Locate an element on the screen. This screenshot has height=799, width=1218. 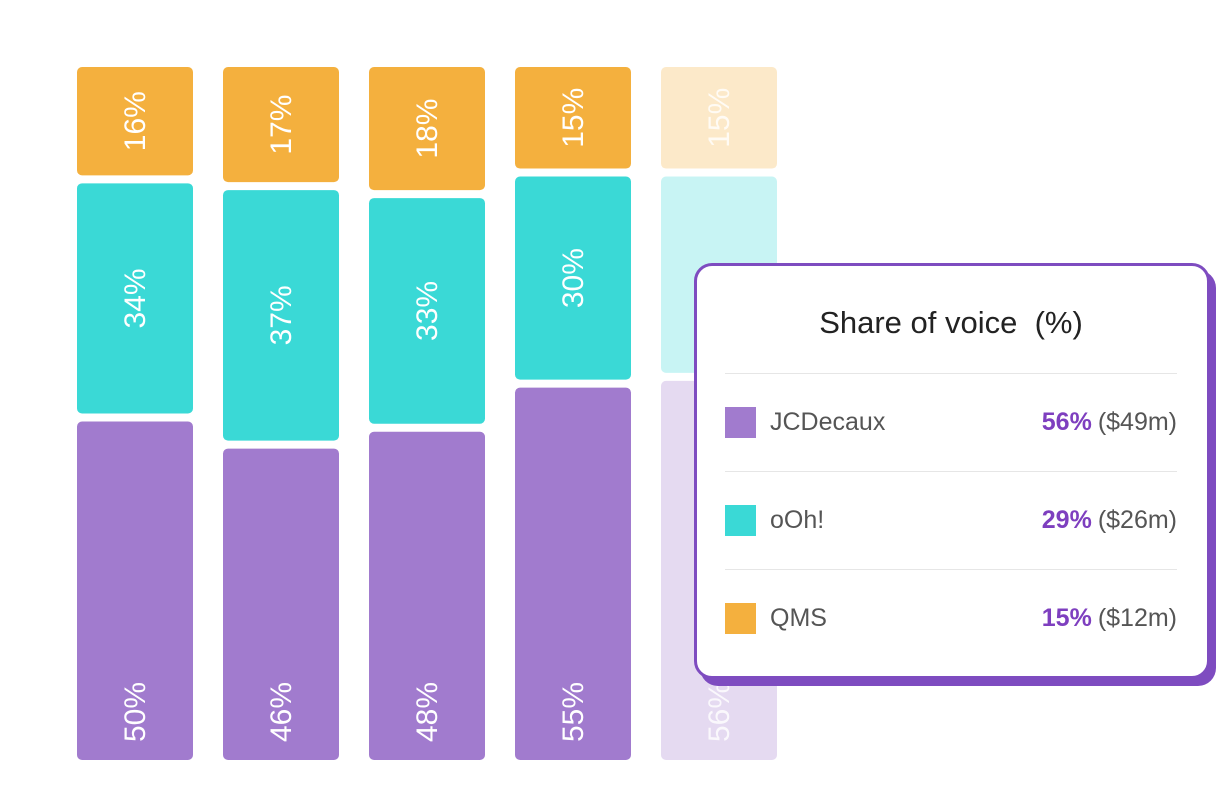
legend-label: QMS is located at coordinates (798, 618).